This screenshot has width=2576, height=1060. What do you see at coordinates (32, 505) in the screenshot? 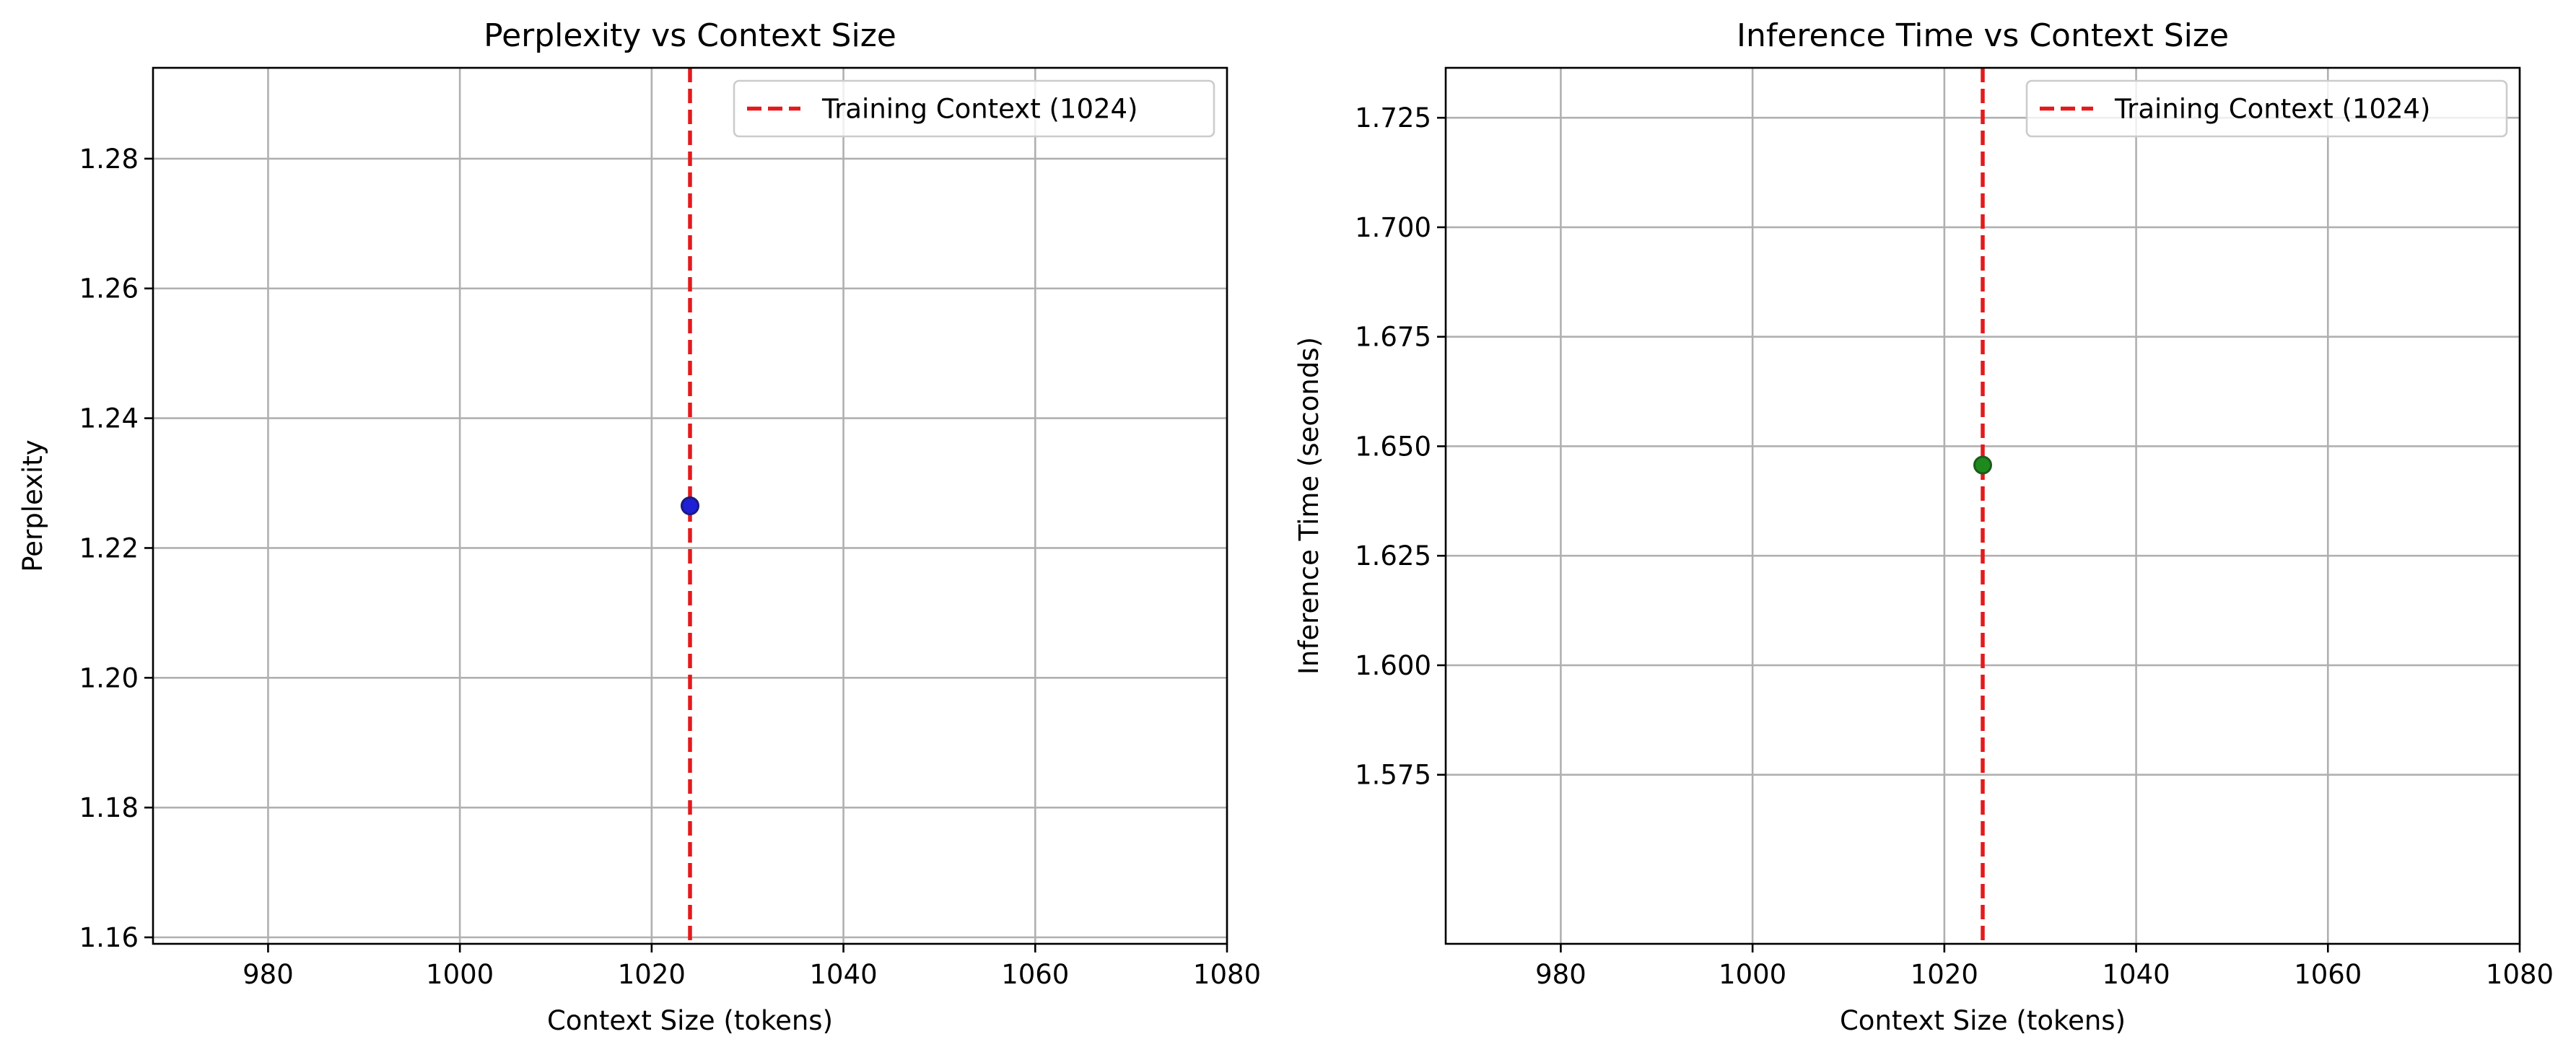
I see `y-axis-label: Perplexity` at bounding box center [32, 505].